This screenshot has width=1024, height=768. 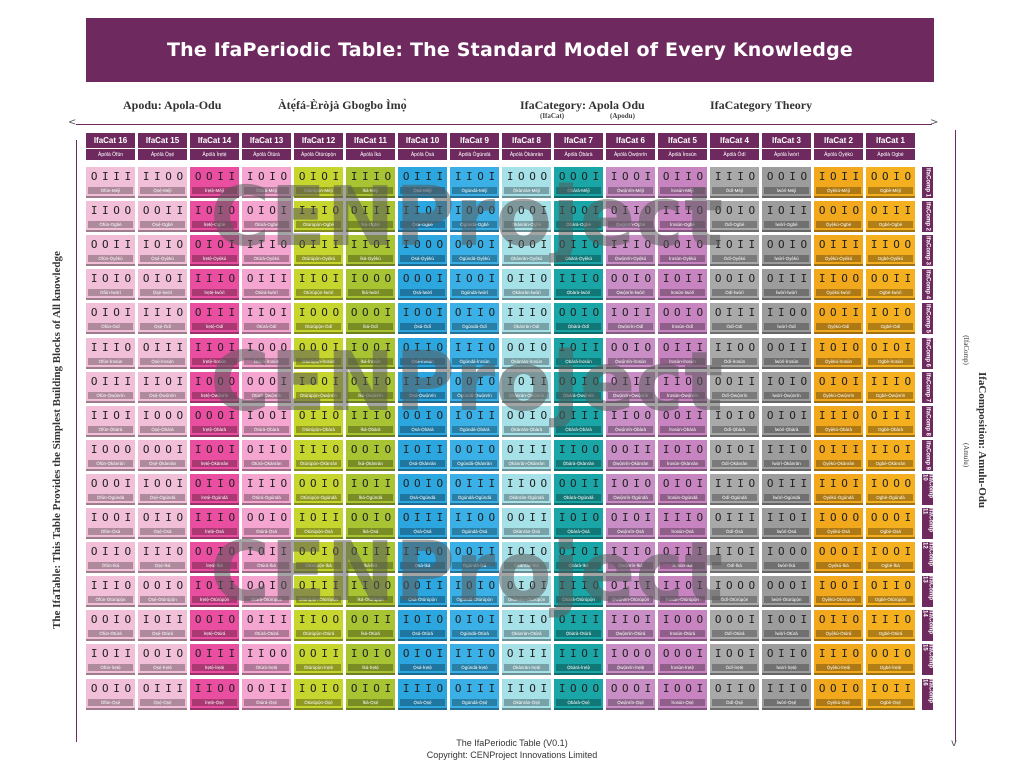 I want to click on table-cell: I O O I Ìká-Ìrosùn, so click(x=370, y=353).